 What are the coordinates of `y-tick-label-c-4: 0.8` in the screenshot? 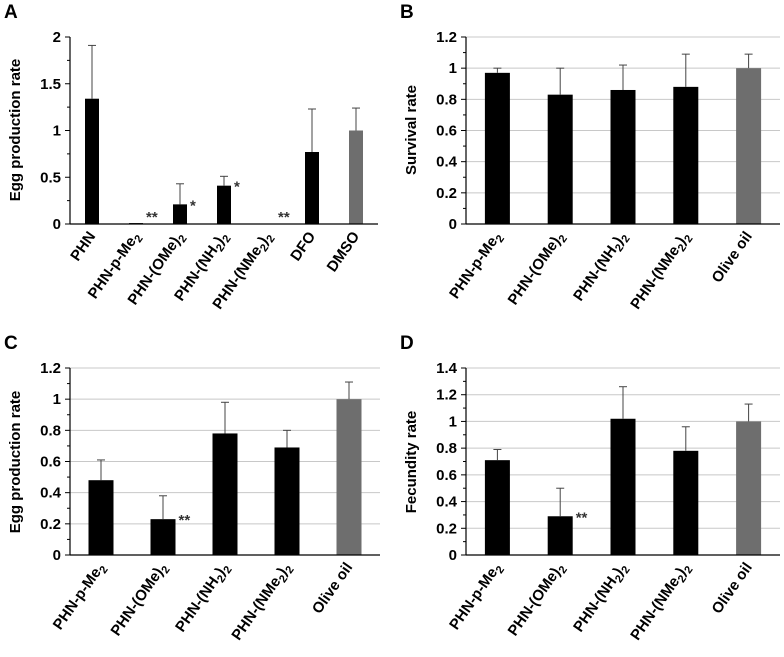 It's located at (50, 430).